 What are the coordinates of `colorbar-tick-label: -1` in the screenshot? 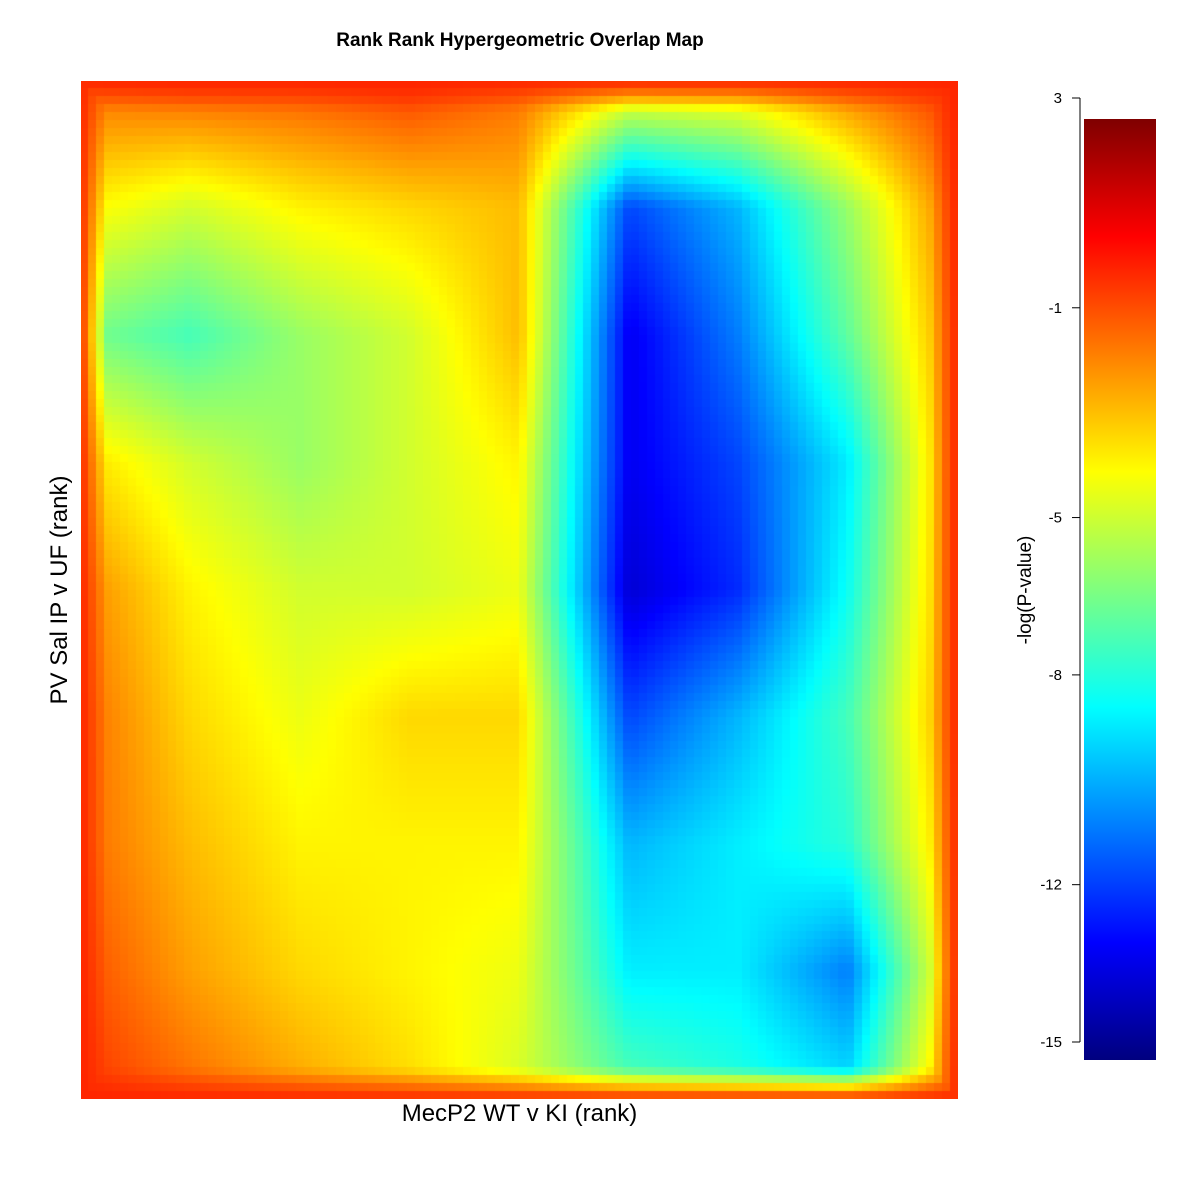 It's located at (1055, 308).